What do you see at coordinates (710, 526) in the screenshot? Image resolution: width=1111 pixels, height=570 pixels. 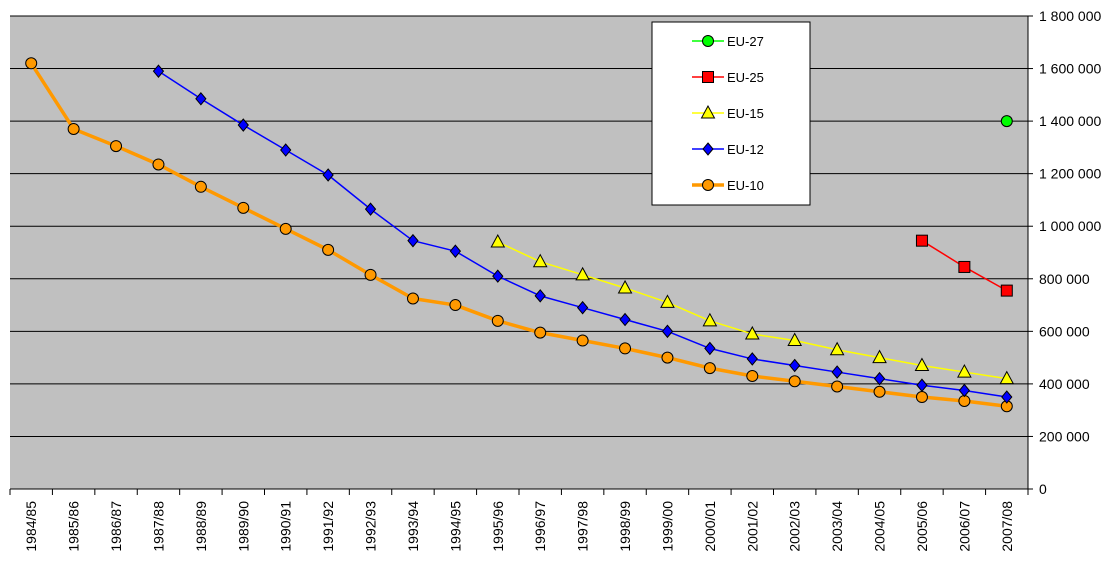 I see `x-tick-label: 2000/01` at bounding box center [710, 526].